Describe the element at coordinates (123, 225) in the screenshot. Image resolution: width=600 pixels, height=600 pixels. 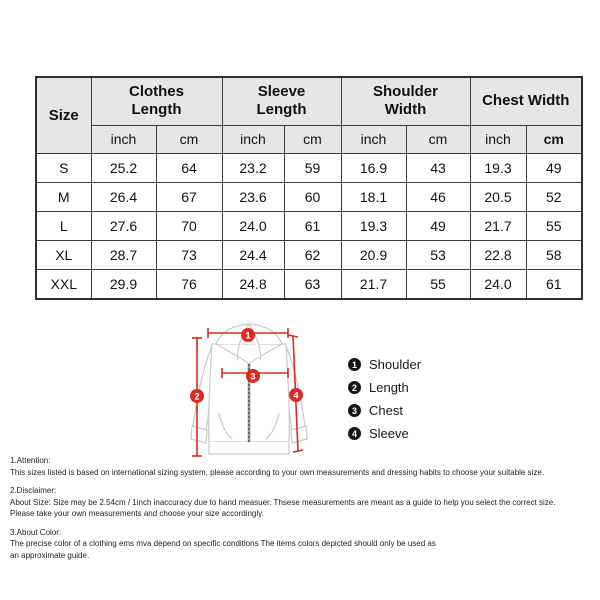
I see `cell: 27.6` at that location.